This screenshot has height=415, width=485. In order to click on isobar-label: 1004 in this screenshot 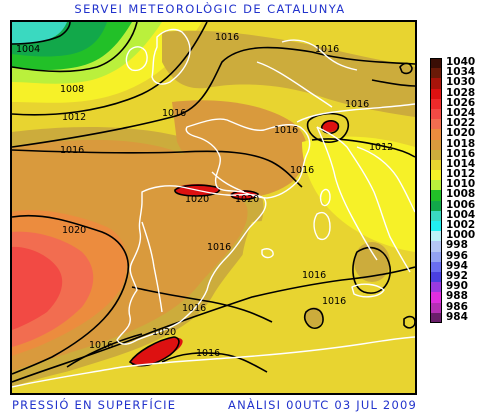, I will do `click(28, 49)`.